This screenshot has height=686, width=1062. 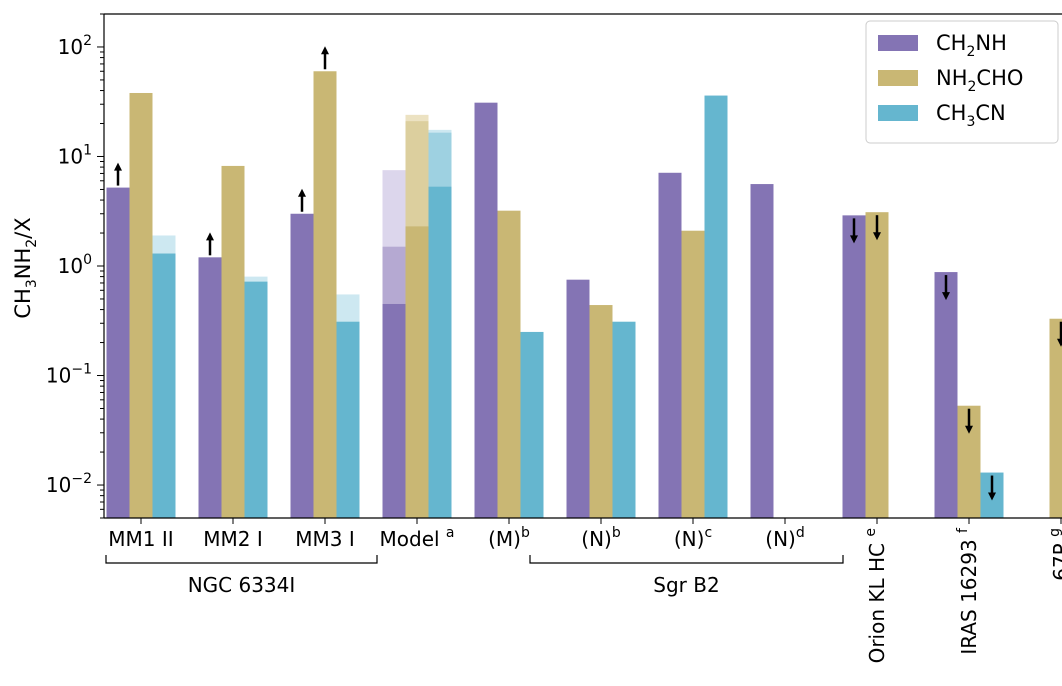 What do you see at coordinates (25, 267) in the screenshot?
I see `y-axis-label: CH3NH2/X` at bounding box center [25, 267].